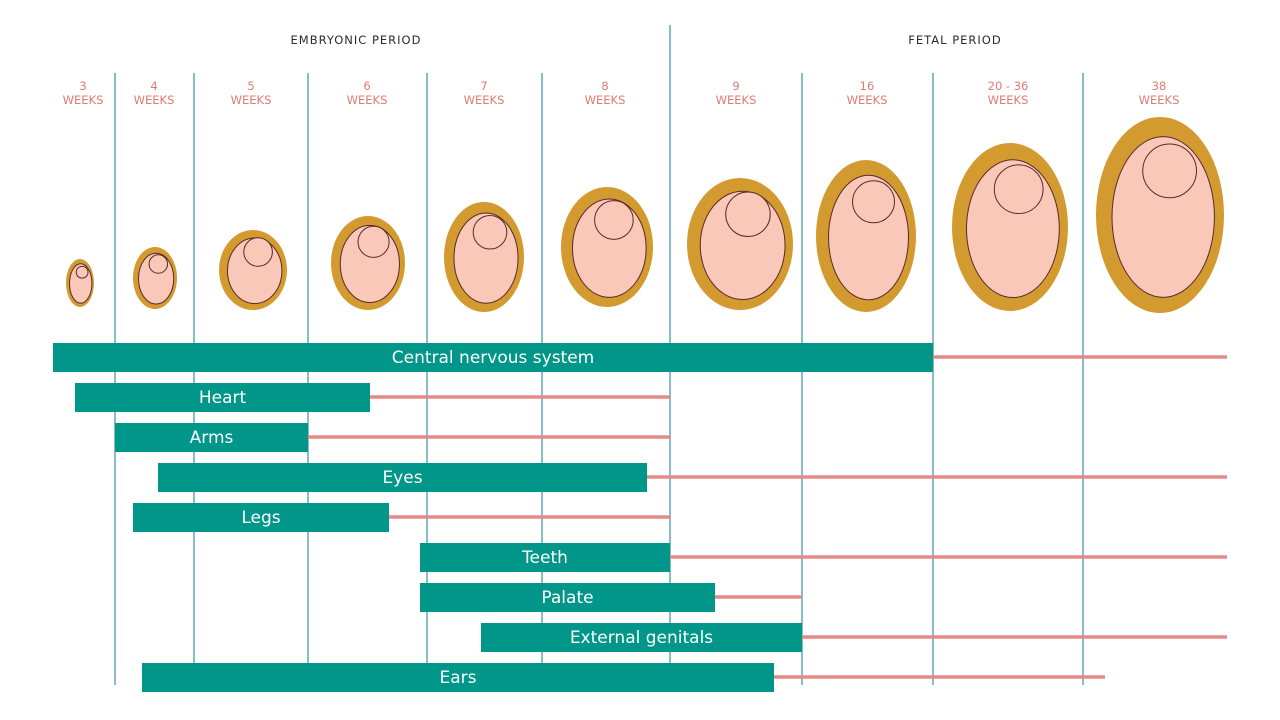  What do you see at coordinates (1159, 86) in the screenshot?
I see `week-number: 38` at bounding box center [1159, 86].